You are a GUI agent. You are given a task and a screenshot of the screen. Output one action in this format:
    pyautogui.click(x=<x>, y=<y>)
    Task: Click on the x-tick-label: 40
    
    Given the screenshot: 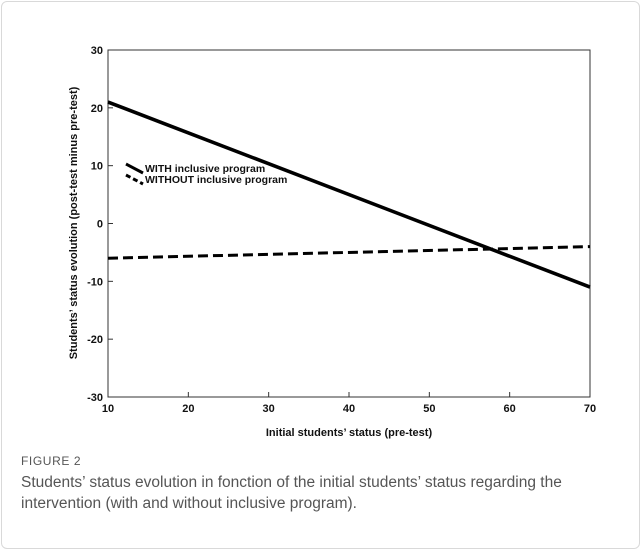 What is the action you would take?
    pyautogui.click(x=349, y=409)
    